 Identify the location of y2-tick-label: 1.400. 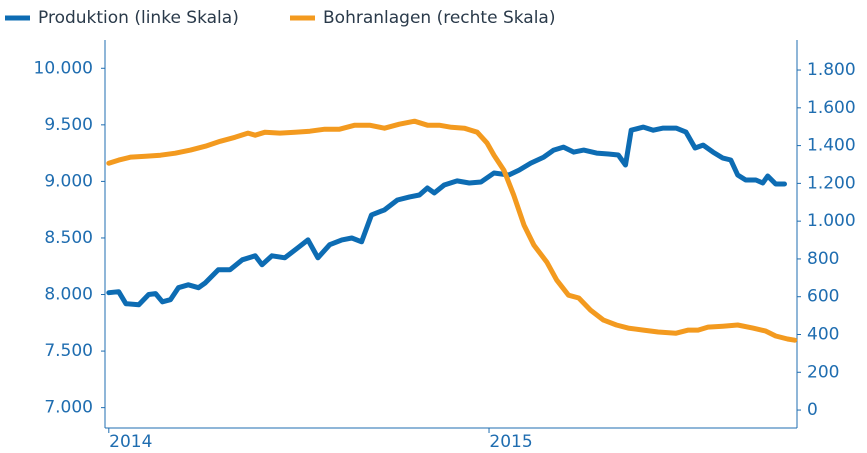
(831, 146).